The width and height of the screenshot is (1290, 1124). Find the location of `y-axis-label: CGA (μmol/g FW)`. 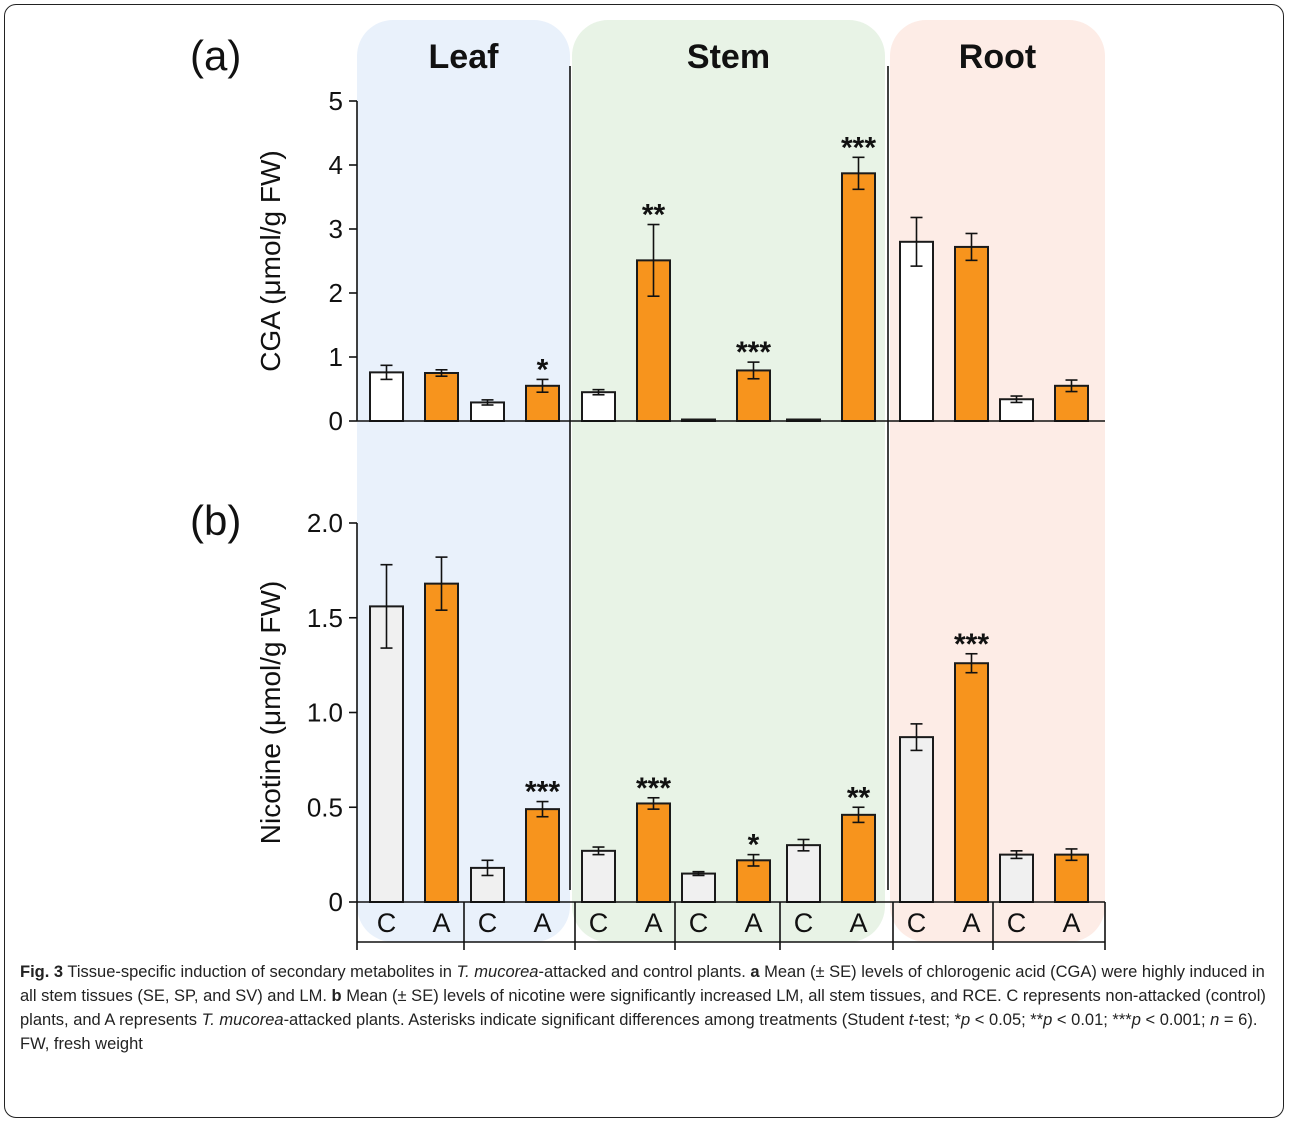

y-axis-label: CGA (μmol/g FW) is located at coordinates (270, 260).